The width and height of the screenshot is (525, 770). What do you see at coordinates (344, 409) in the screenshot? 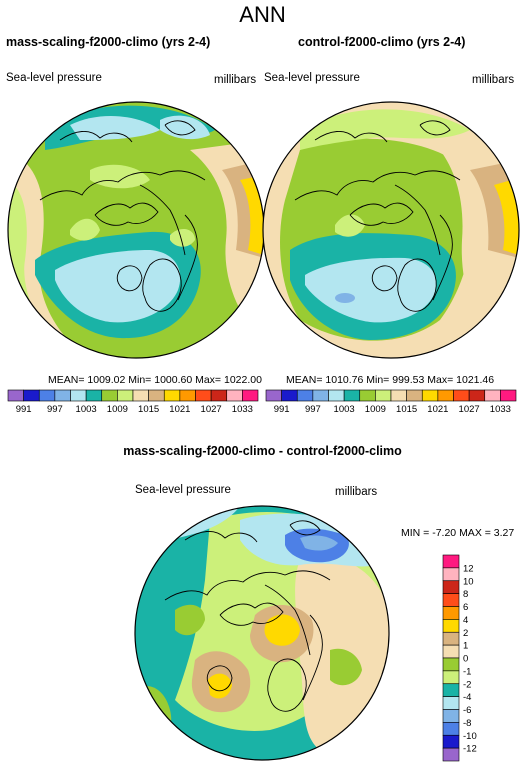
I see `panel-2-colorbar-tick-label: 1003` at bounding box center [344, 409].